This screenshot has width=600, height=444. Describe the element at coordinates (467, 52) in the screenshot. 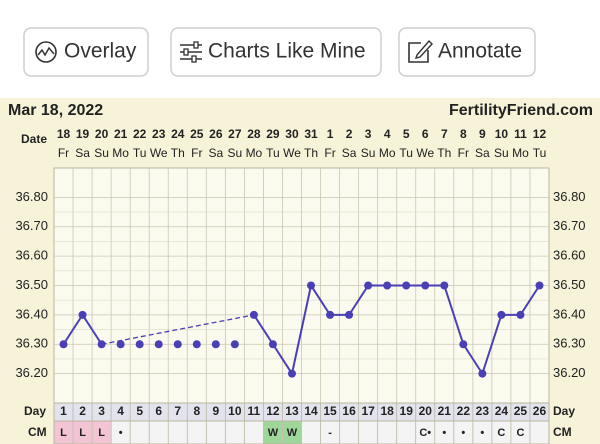

I see `annotate-button: Annotate` at that location.